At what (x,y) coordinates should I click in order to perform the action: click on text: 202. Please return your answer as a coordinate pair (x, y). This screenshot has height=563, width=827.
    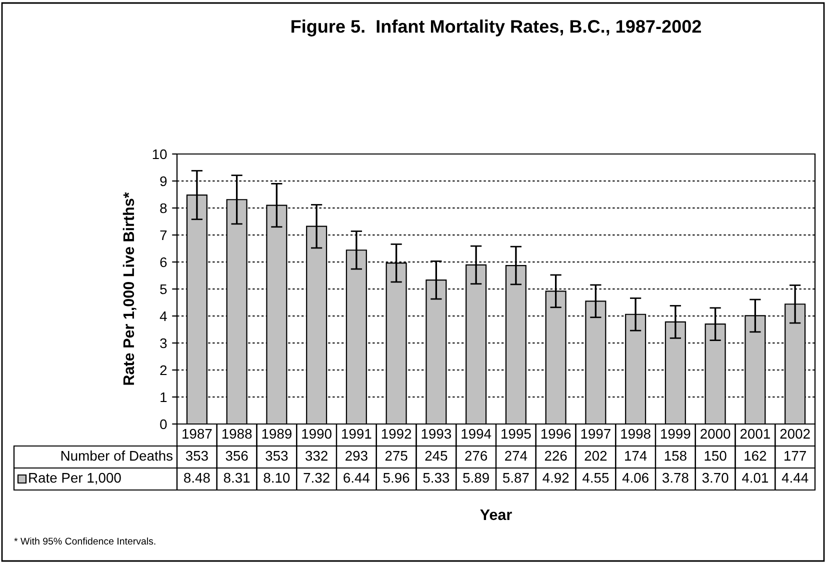
    Looking at the image, I should click on (595, 455).